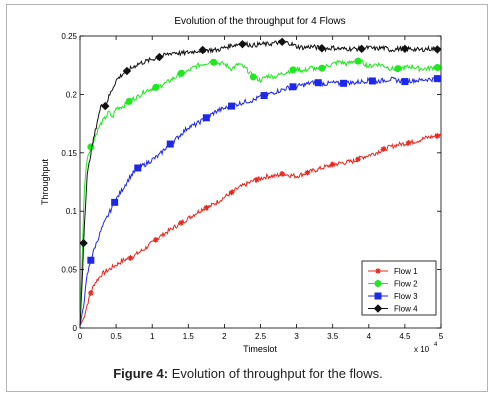  I want to click on x-tick-label: 3.5, so click(333, 336).